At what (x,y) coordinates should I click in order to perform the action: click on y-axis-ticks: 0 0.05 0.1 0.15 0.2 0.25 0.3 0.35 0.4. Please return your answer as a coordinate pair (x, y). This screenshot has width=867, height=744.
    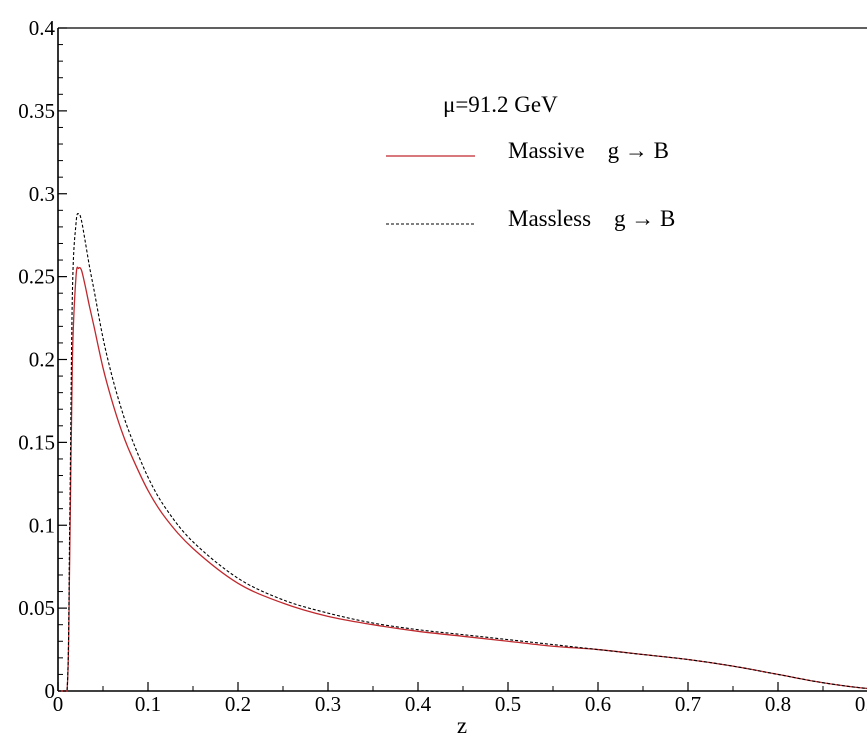
    Looking at the image, I should click on (42, 359).